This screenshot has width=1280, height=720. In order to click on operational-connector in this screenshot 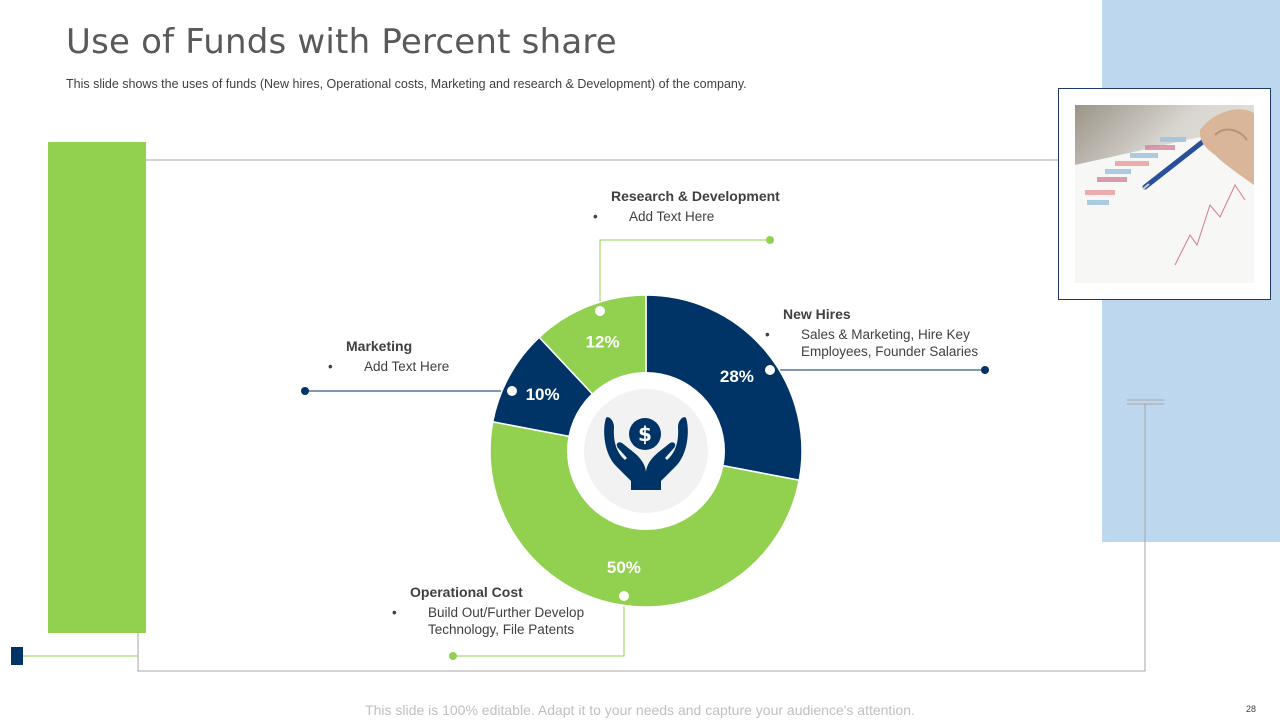, I will do `click(539, 626)`.